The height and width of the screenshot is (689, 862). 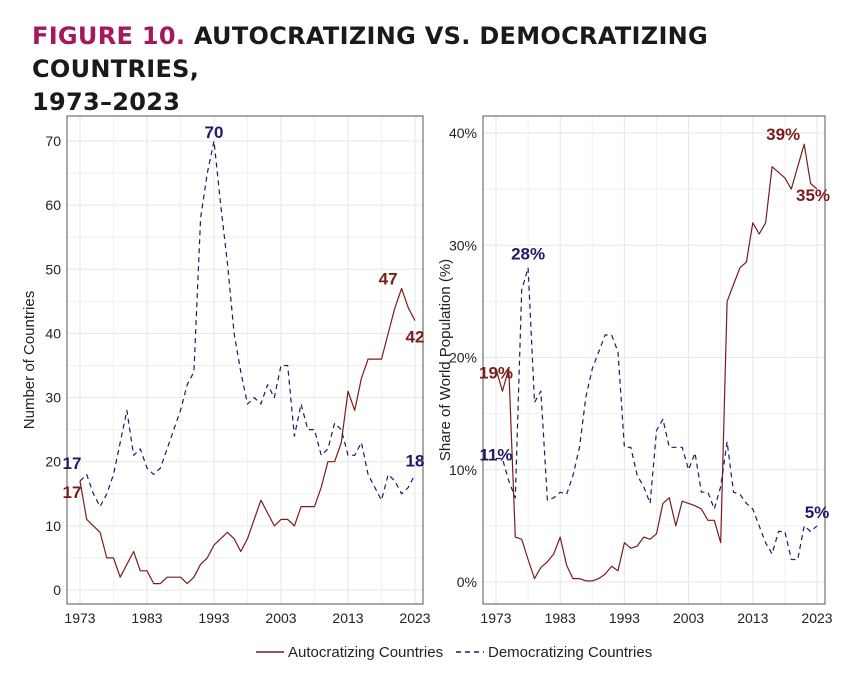 I want to click on y-tick-label: 0, so click(x=57, y=590).